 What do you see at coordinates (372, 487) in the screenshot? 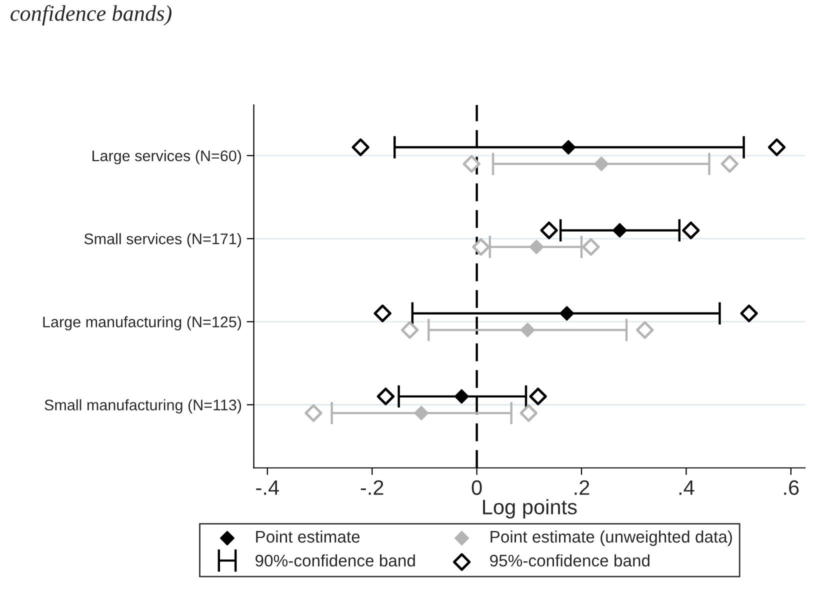
I see `x-tick-label: -.2` at bounding box center [372, 487].